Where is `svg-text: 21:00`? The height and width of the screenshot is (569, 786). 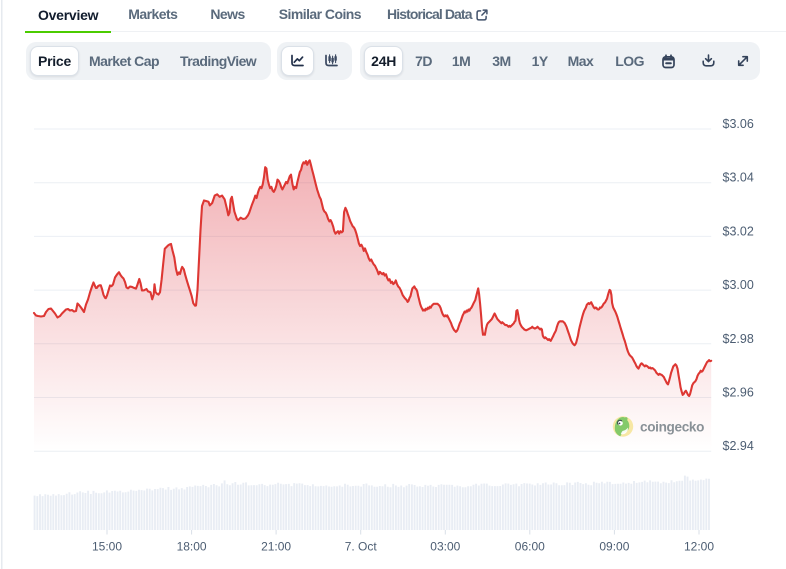 svg-text: 21:00 is located at coordinates (276, 547).